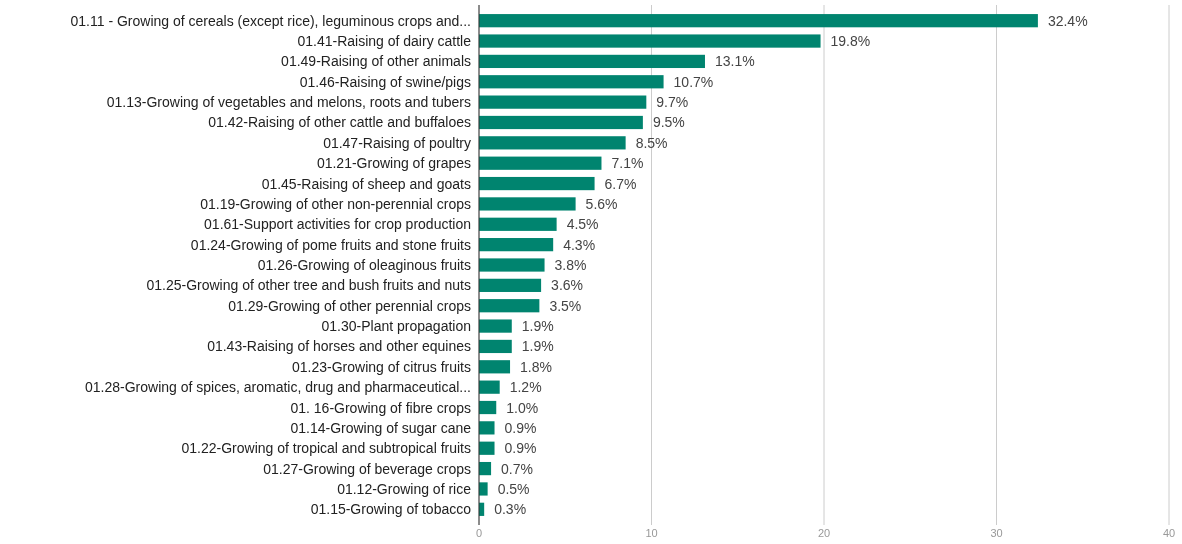 Image resolution: width=1182 pixels, height=544 pixels. What do you see at coordinates (824, 533) in the screenshot?
I see `x-tick-label: 20` at bounding box center [824, 533].